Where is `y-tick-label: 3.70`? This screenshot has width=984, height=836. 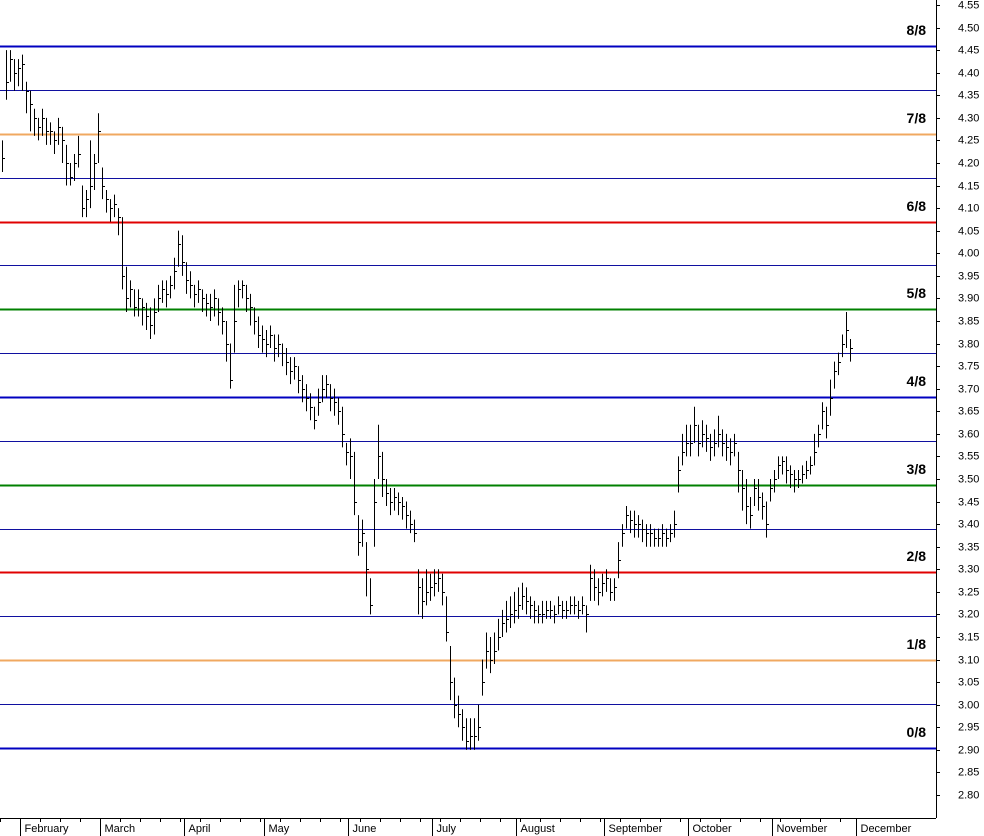 y-tick-label: 3.70 is located at coordinates (968, 389).